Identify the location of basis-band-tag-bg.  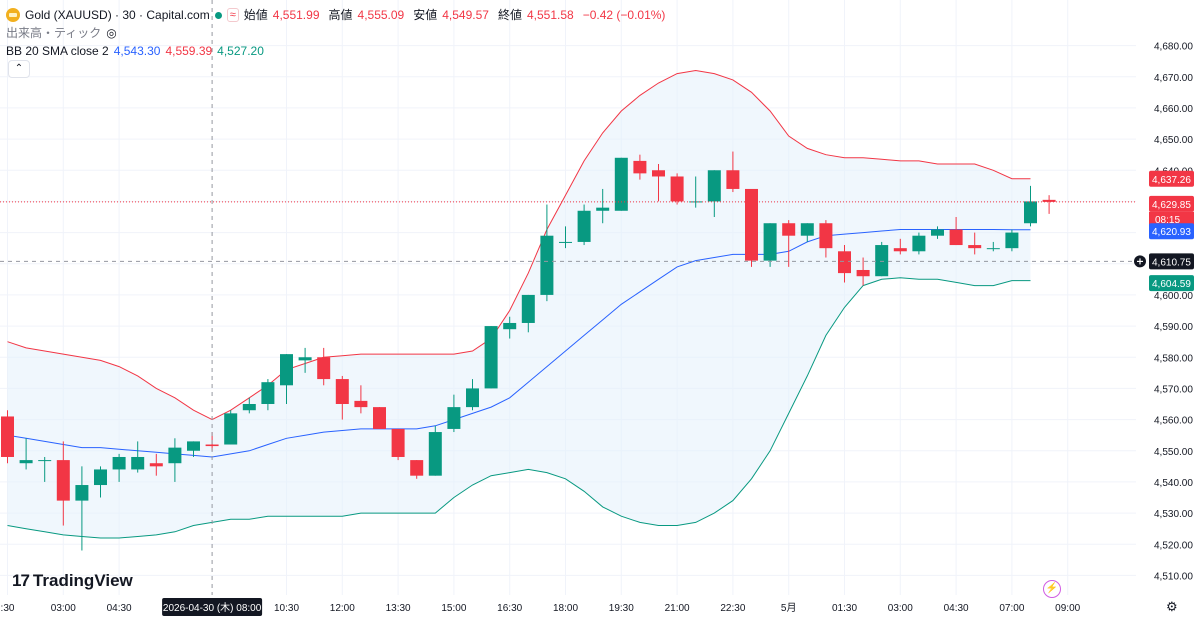
(1171, 231).